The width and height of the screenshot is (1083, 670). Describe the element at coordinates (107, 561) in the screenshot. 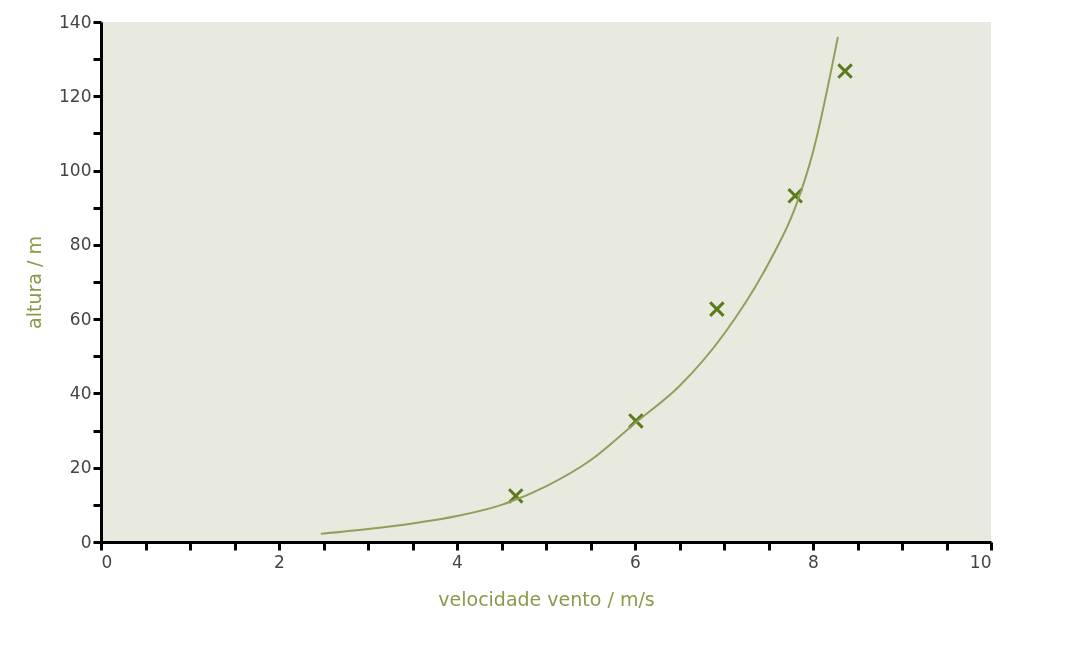

I see `x-tick-label: 0` at that location.